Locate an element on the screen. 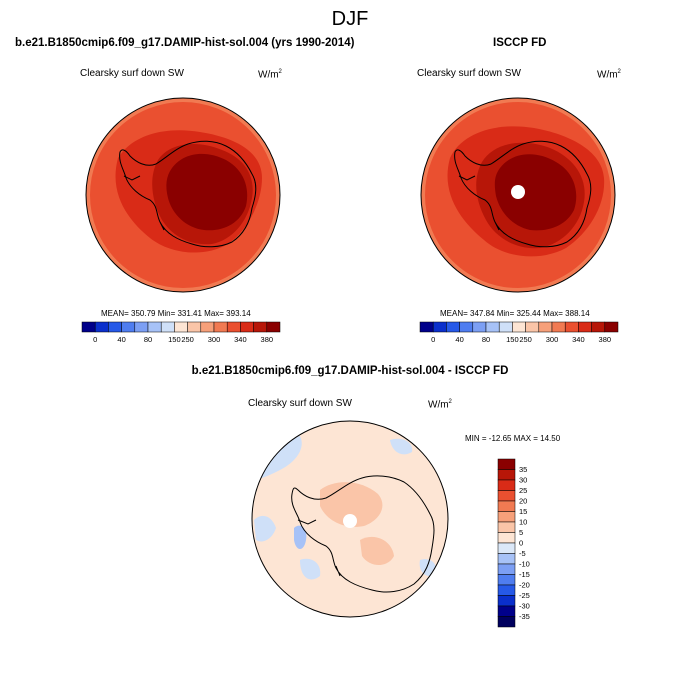 Image resolution: width=700 pixels, height=700 pixels. colorbar-tick-label: 15 is located at coordinates (523, 511).